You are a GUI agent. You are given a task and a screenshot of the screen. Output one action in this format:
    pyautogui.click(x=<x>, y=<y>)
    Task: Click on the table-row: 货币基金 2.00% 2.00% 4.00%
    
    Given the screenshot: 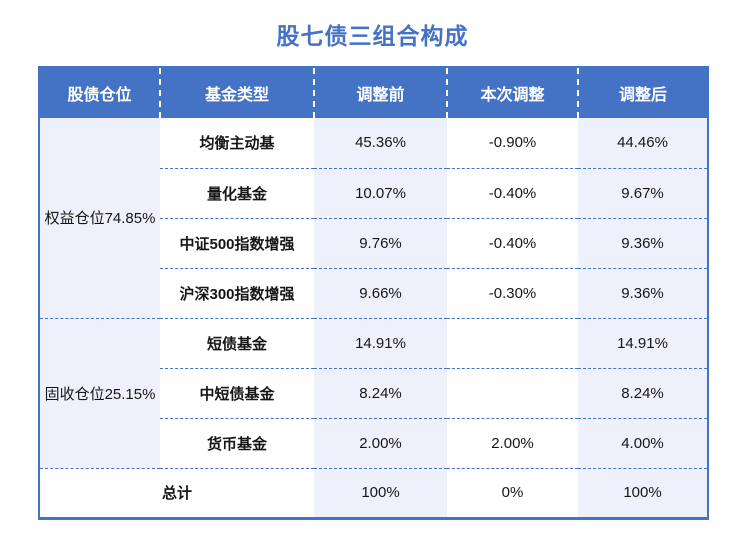 What is the action you would take?
    pyautogui.click(x=373, y=442)
    